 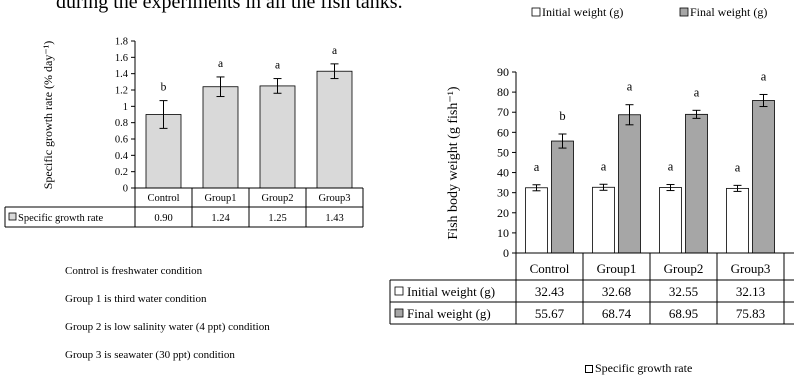 I want to click on y-tick-label: 40, so click(x=503, y=173).